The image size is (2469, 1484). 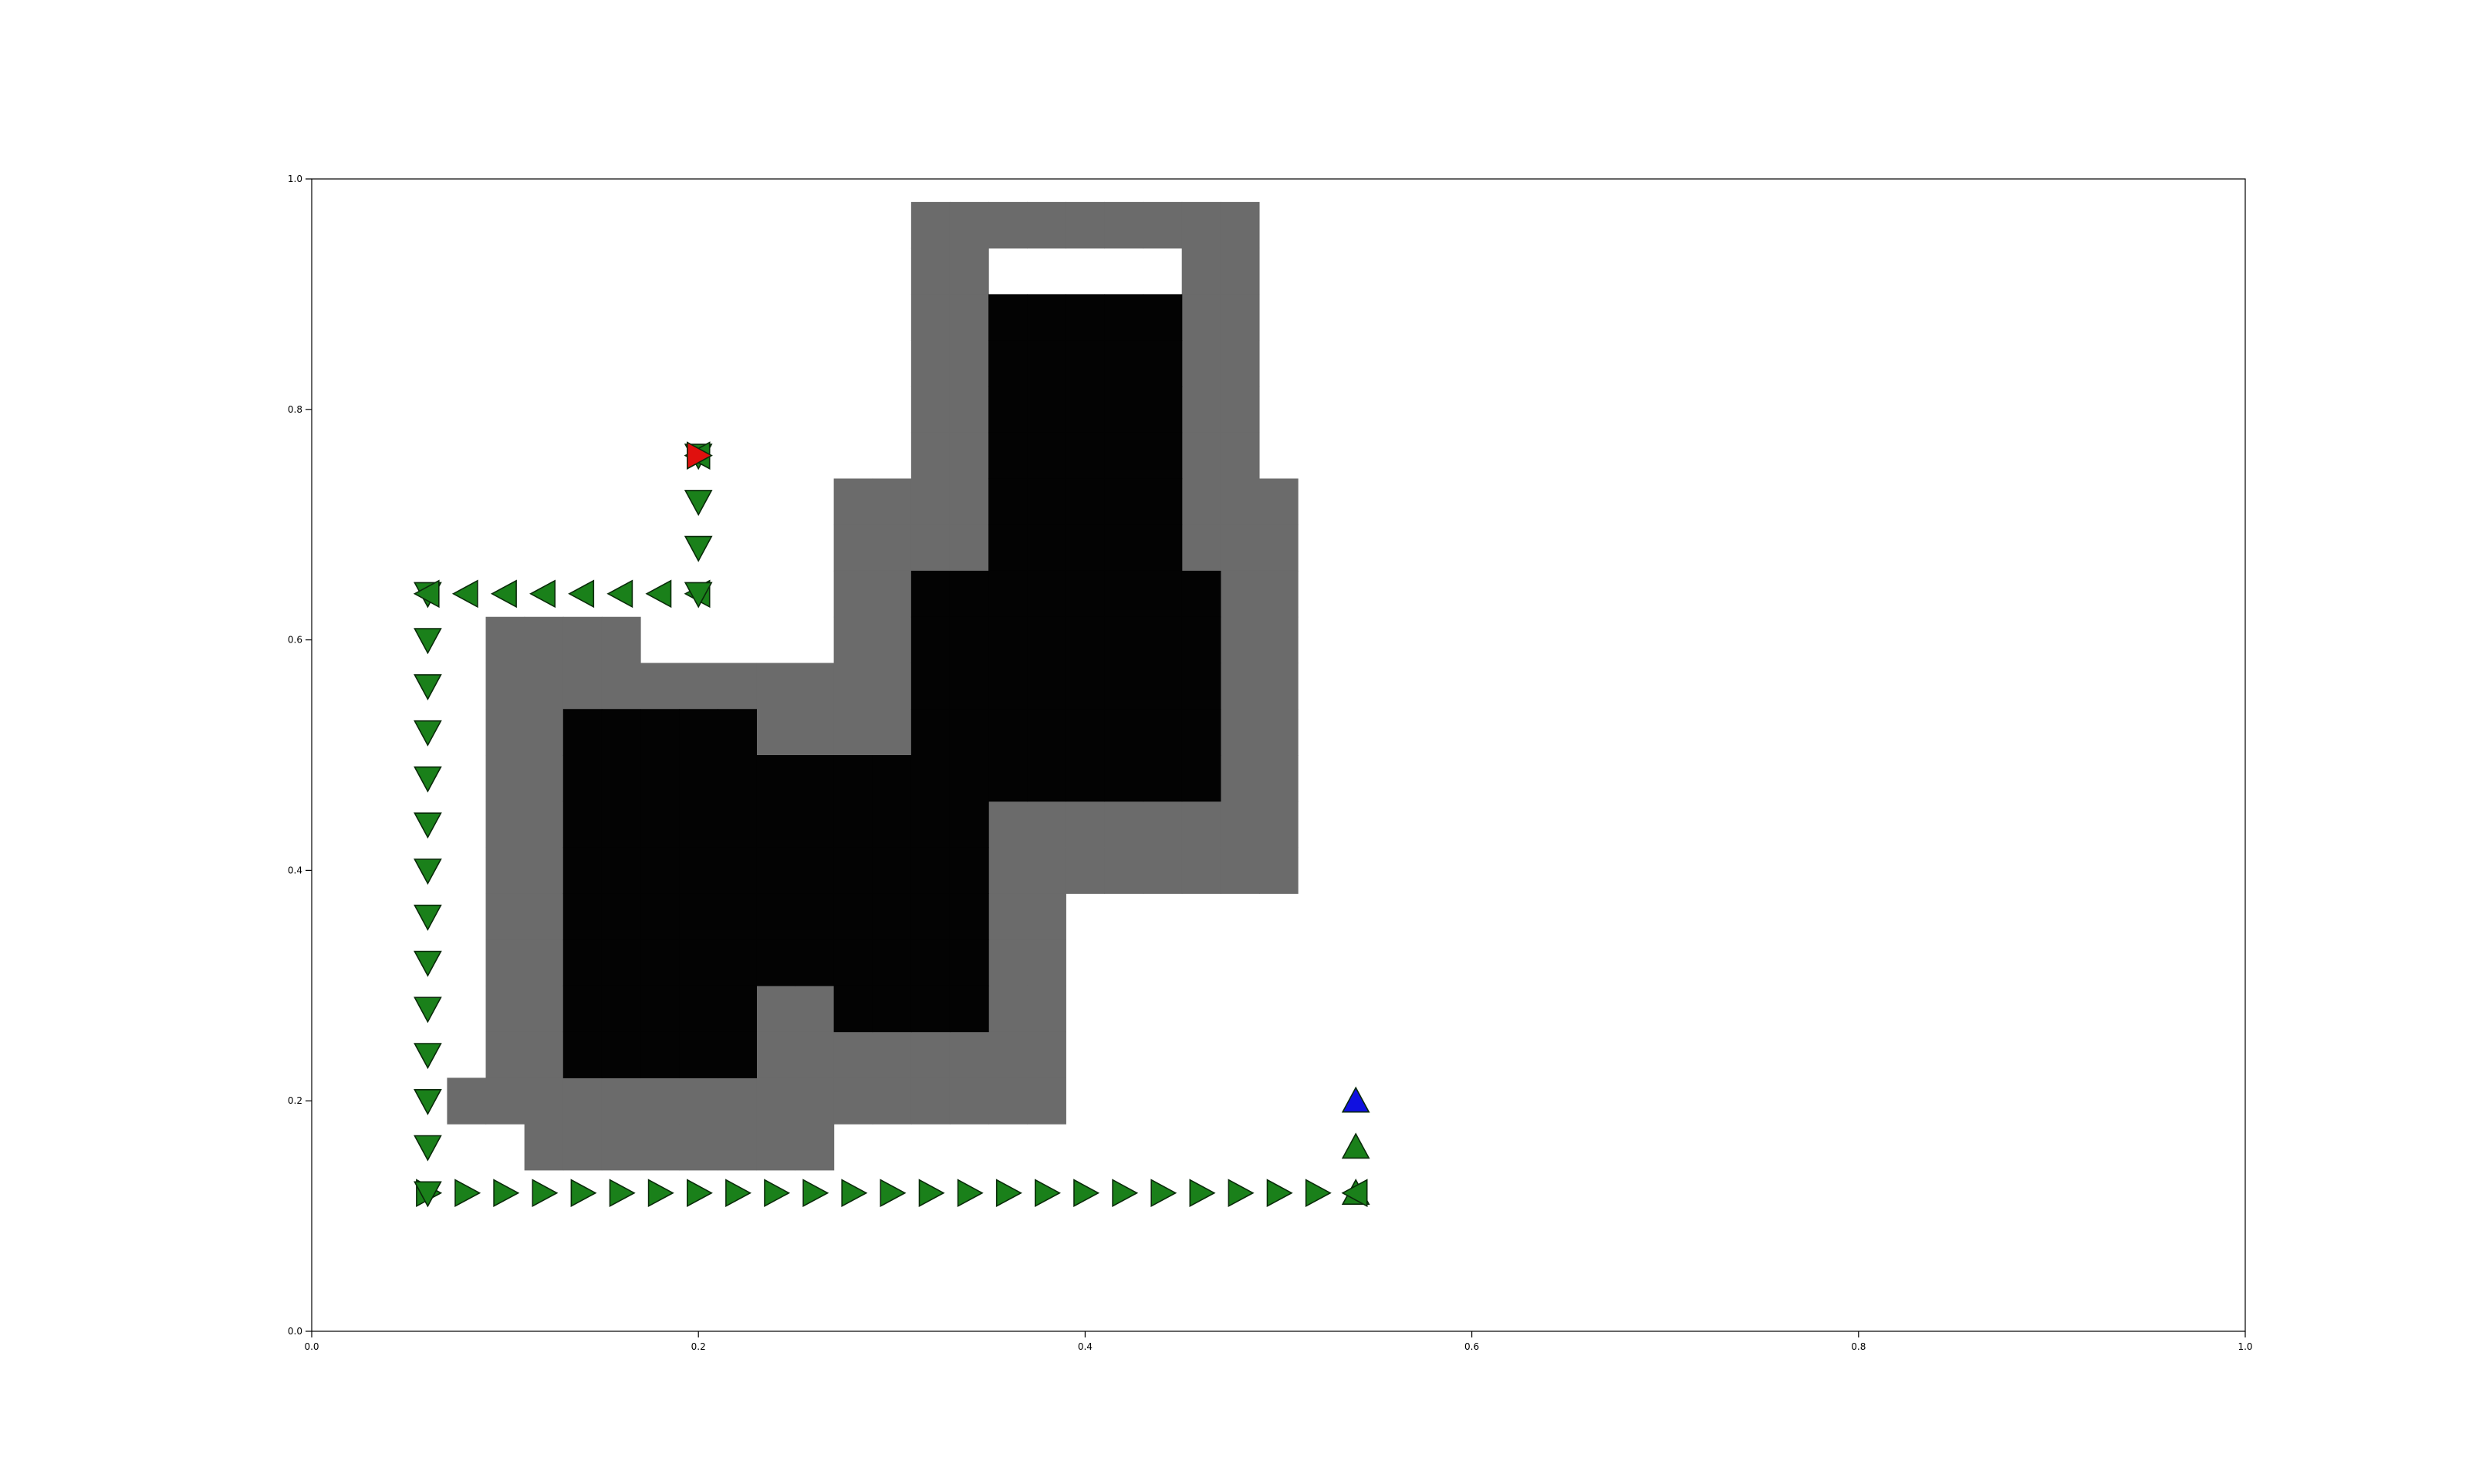 I want to click on y-tick-label: 0.0, so click(x=295, y=1332).